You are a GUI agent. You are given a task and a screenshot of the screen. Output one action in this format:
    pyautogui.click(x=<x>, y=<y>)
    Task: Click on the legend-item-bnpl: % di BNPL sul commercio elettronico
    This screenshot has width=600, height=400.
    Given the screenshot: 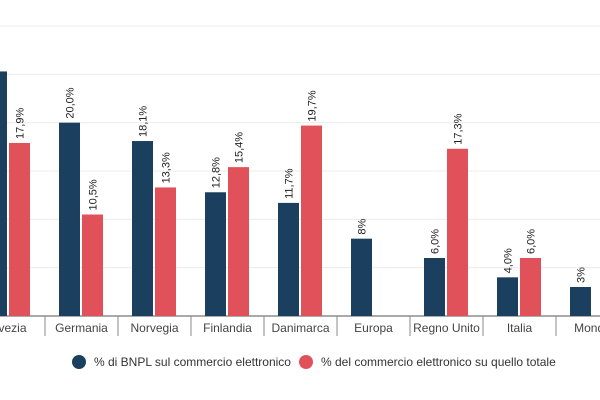 What is the action you would take?
    pyautogui.click(x=181, y=362)
    